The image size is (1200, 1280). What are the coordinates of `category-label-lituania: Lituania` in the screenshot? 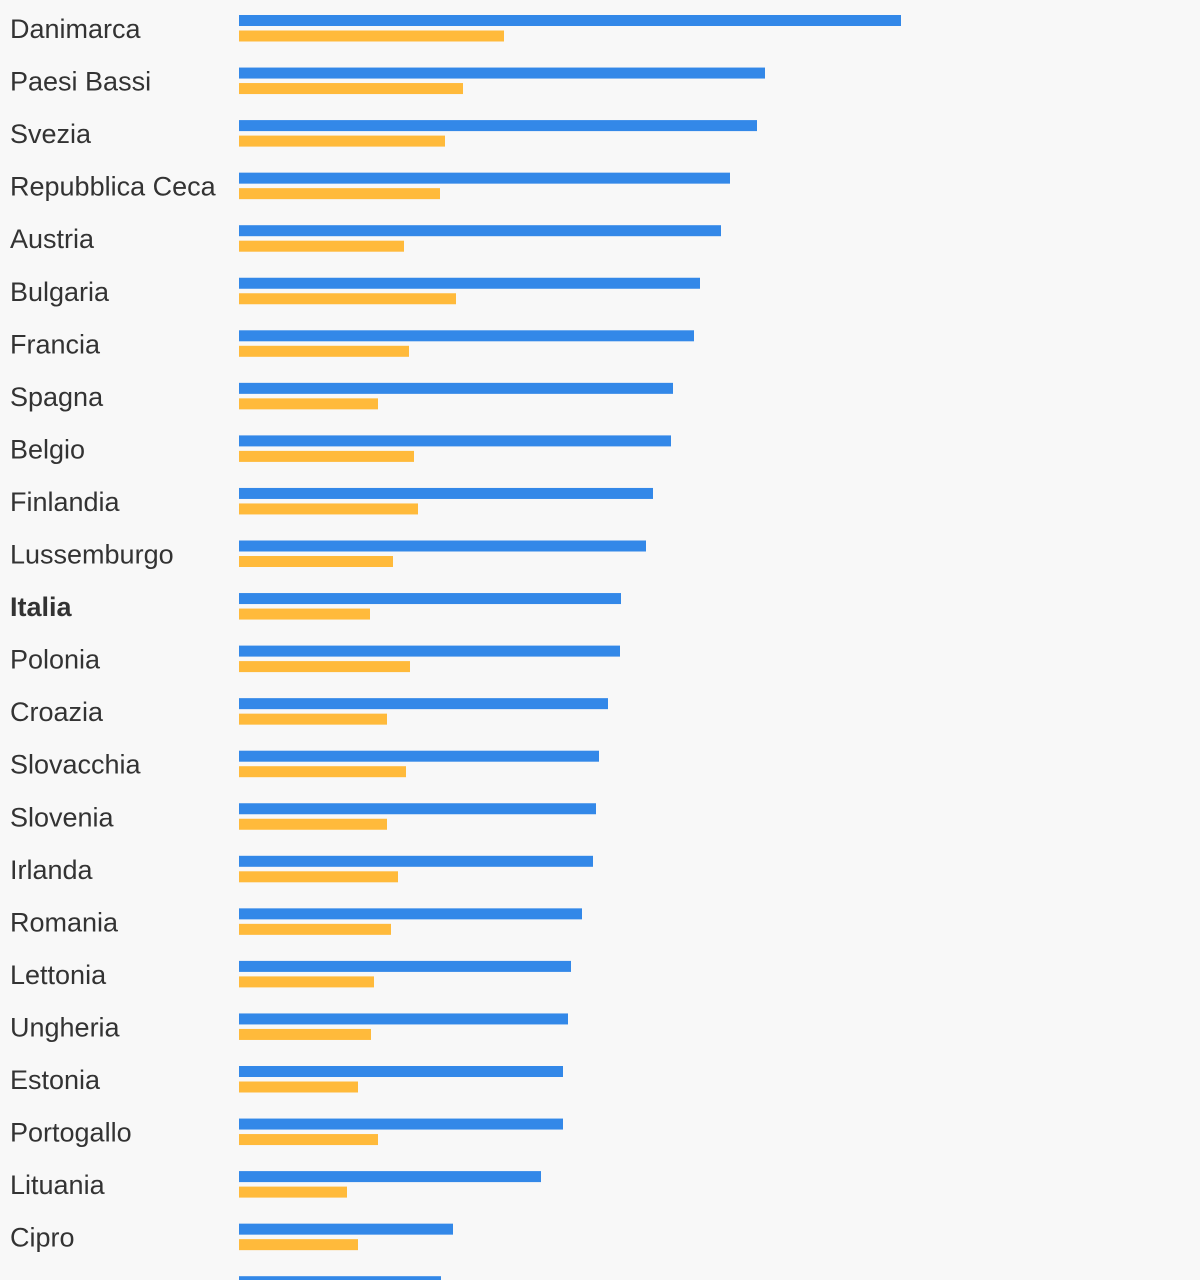 It's located at (58, 1185).